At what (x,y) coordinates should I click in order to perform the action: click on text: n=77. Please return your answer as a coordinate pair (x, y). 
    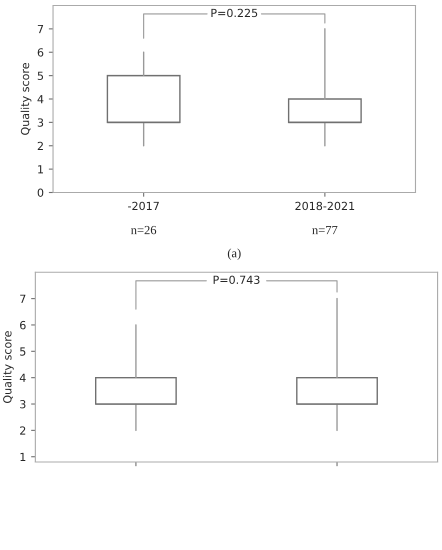
    Looking at the image, I should click on (325, 230).